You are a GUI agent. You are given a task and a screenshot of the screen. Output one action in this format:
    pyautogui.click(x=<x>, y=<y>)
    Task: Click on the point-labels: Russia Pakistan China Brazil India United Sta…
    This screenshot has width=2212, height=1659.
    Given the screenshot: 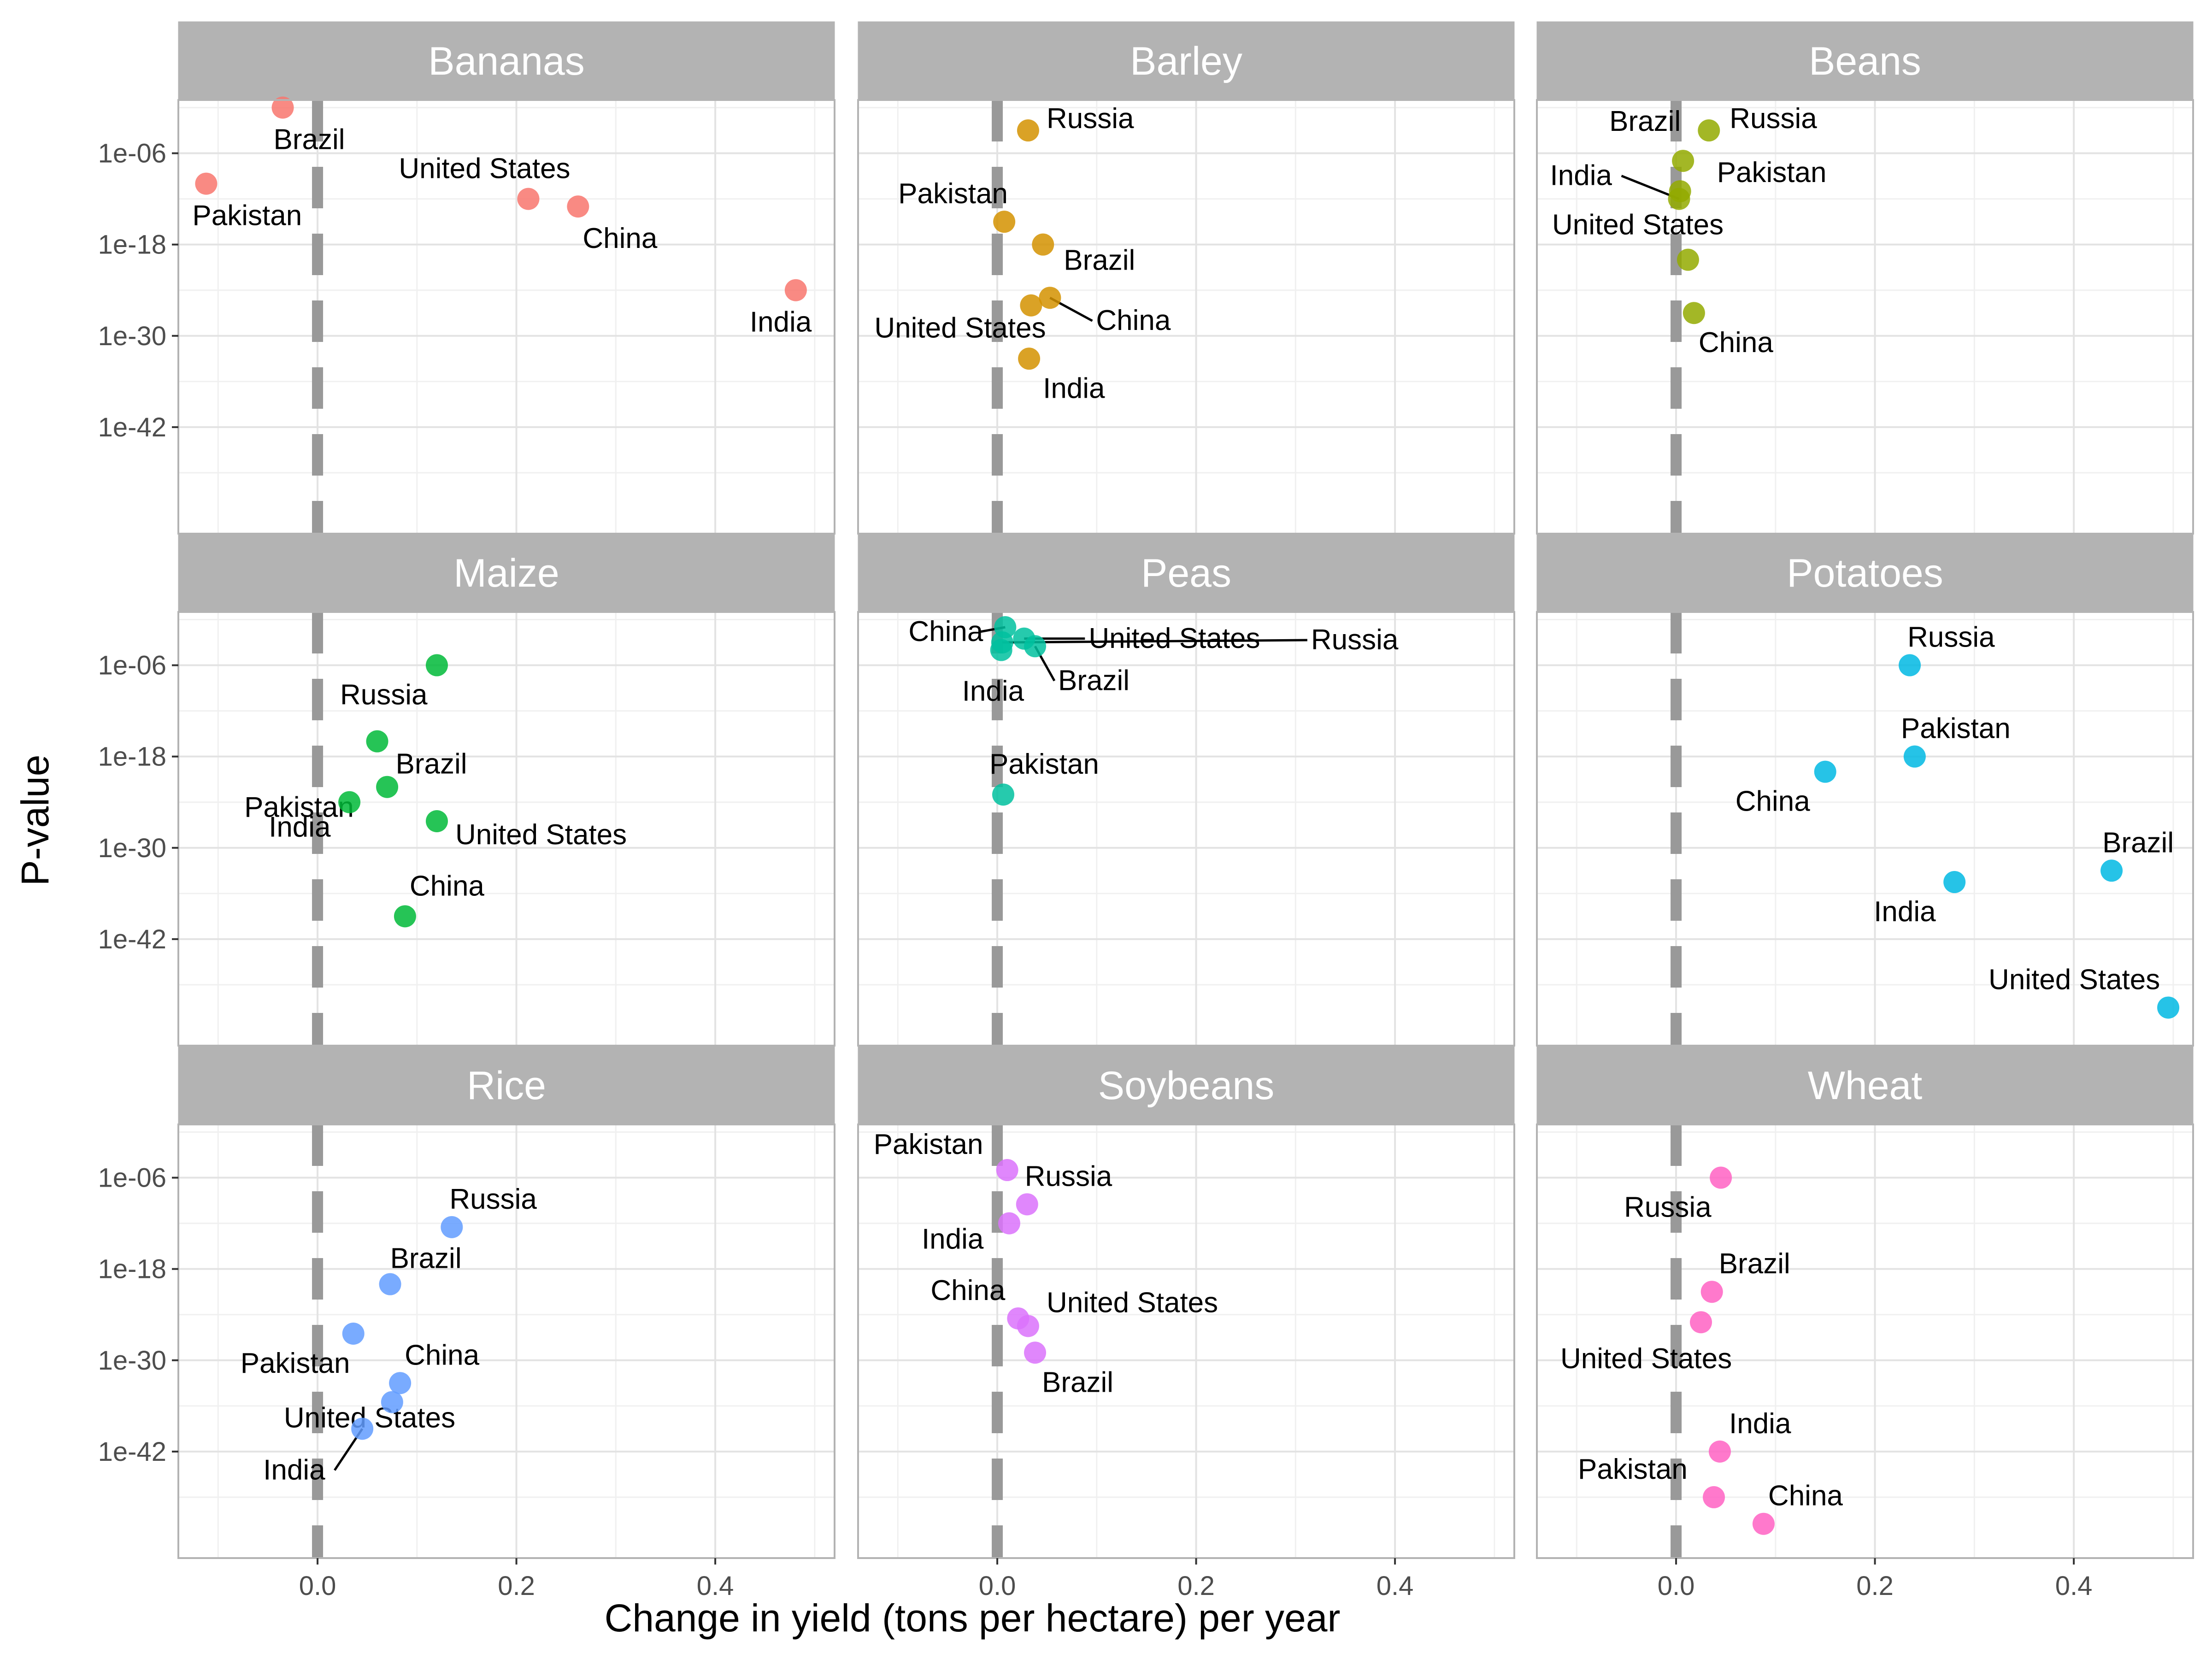 What is the action you would take?
    pyautogui.click(x=1954, y=809)
    